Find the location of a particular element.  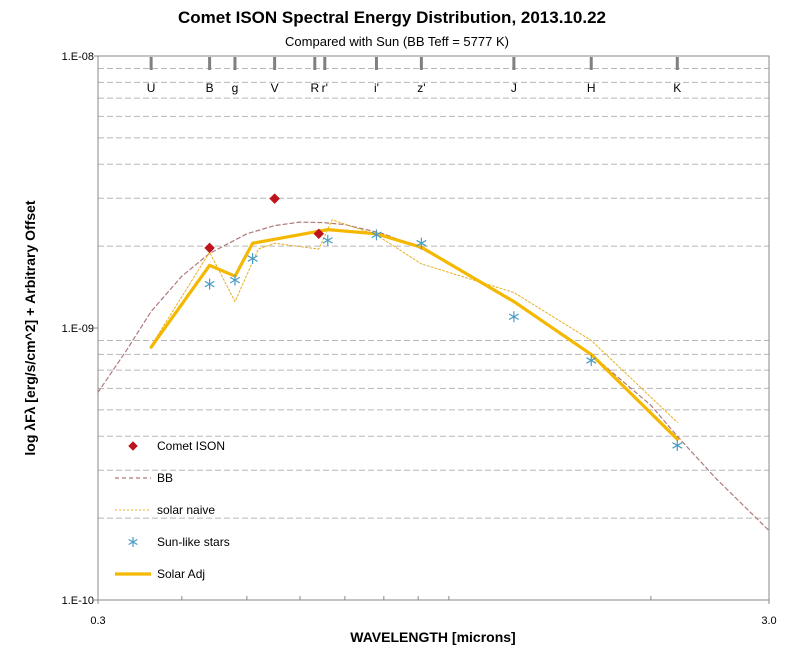

series-comet-ison is located at coordinates (264, 223).